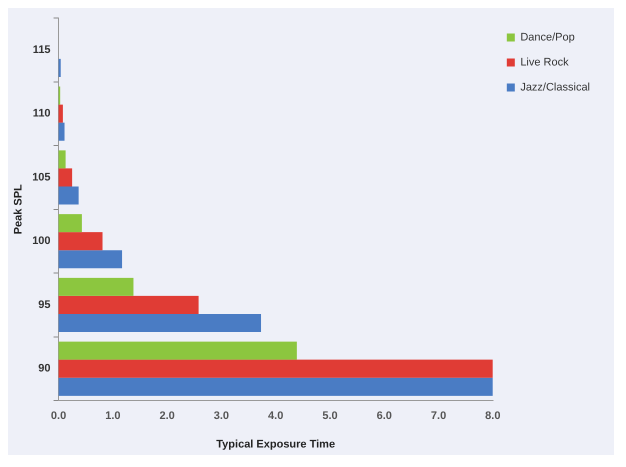 Image resolution: width=626 pixels, height=467 pixels. I want to click on x-tick-label: 4.0, so click(276, 416).